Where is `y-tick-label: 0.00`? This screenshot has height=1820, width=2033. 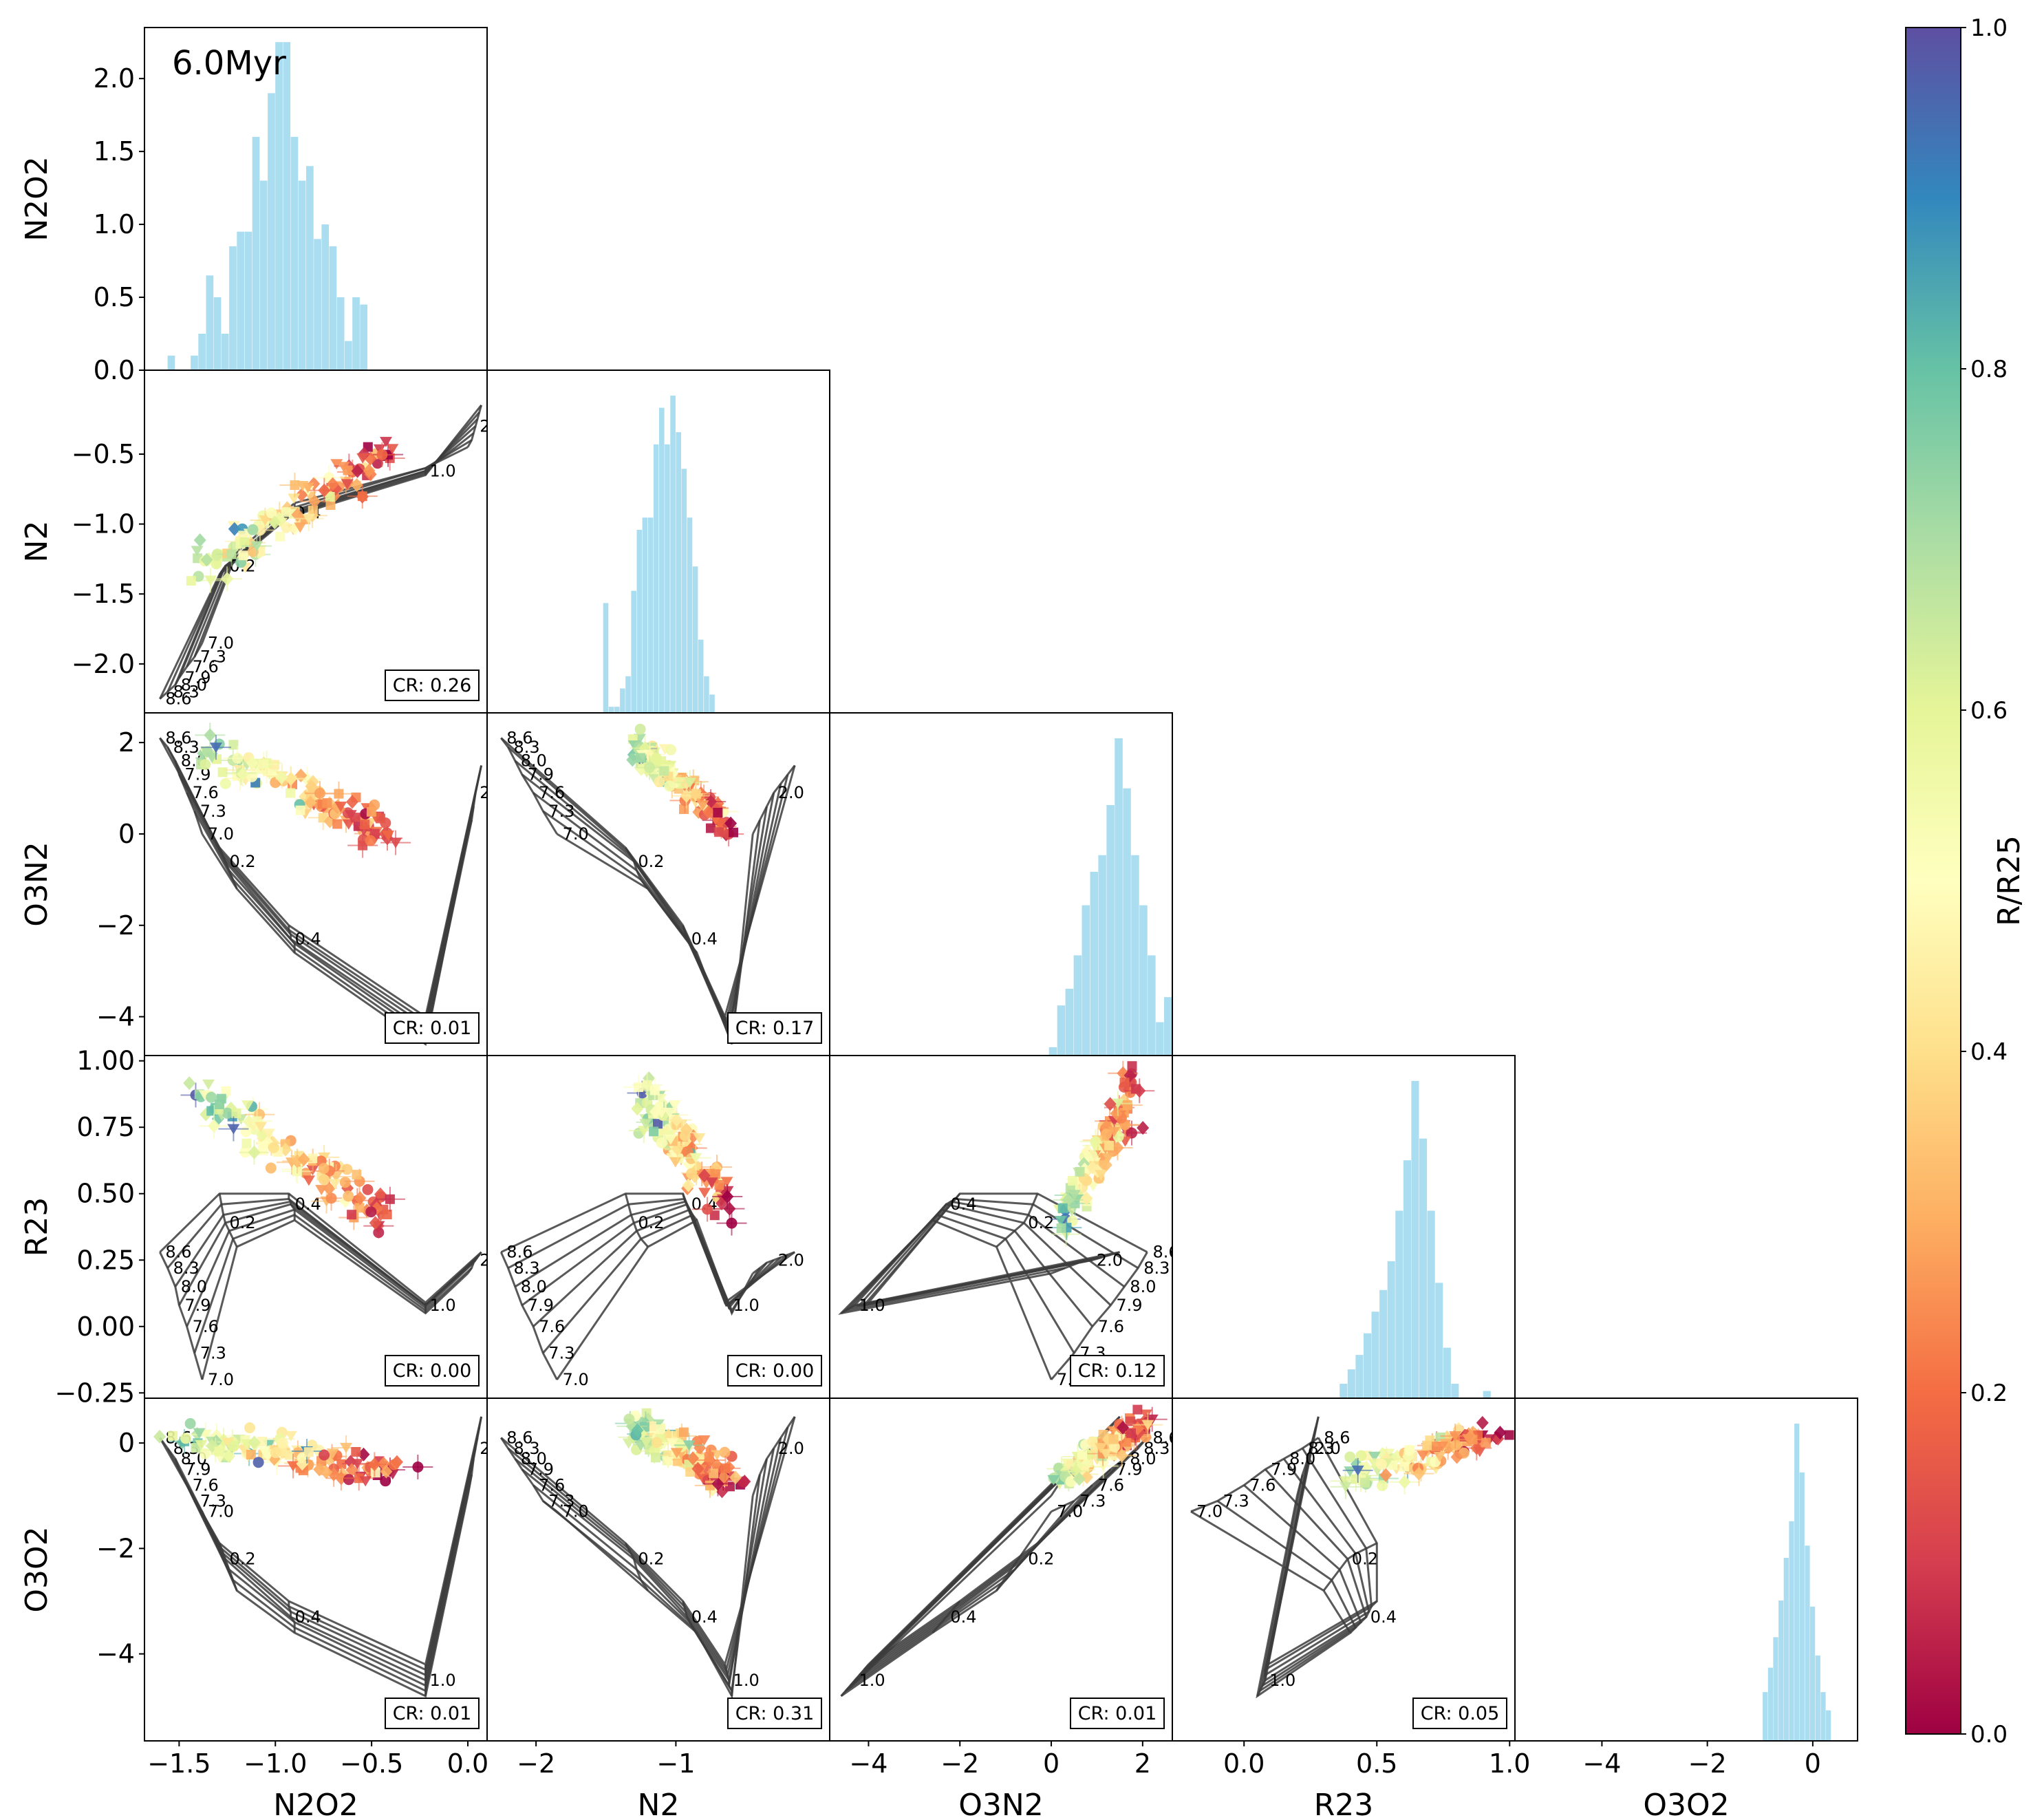
y-tick-label: 0.00 is located at coordinates (105, 1327).